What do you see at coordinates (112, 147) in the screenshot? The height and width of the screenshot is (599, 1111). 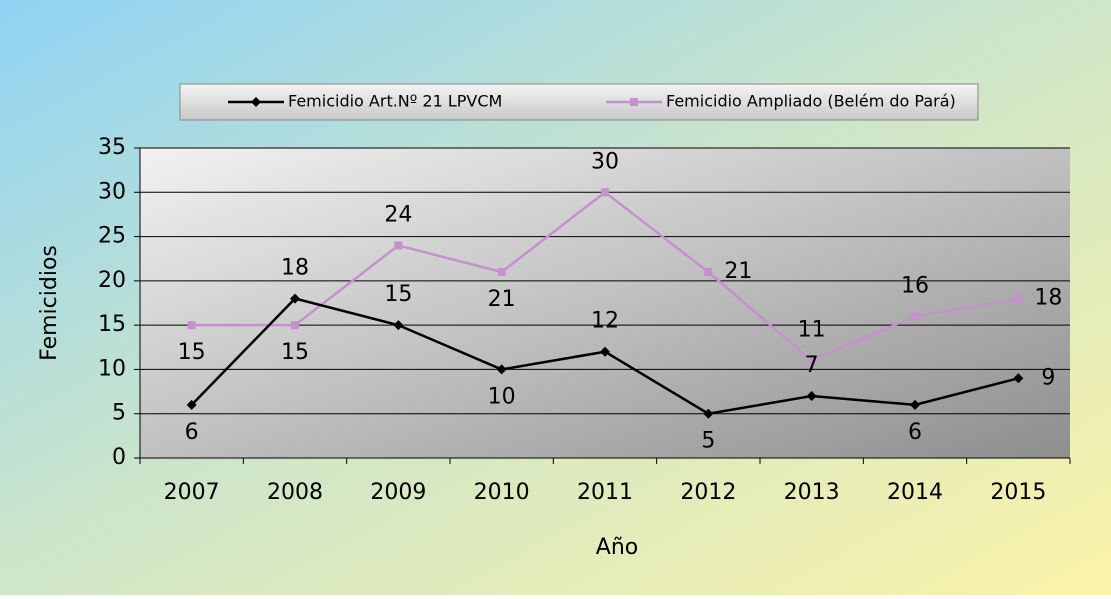 I see `y-tick-label: 35` at bounding box center [112, 147].